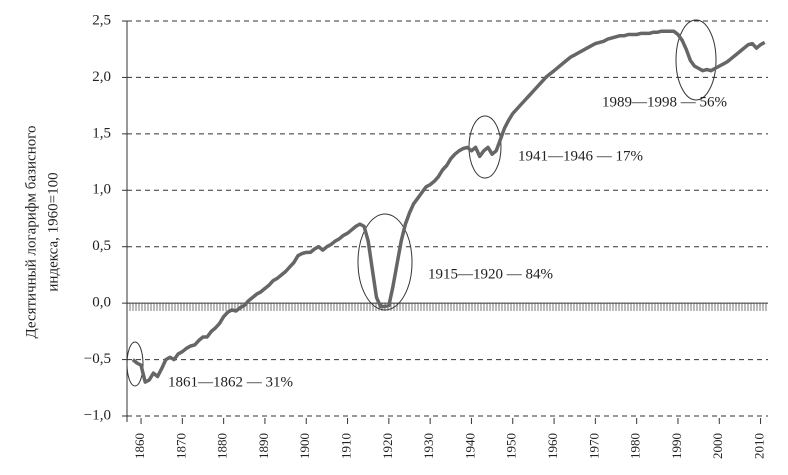  Describe the element at coordinates (180, 446) in the screenshot. I see `x-tick-label: 1870` at that location.